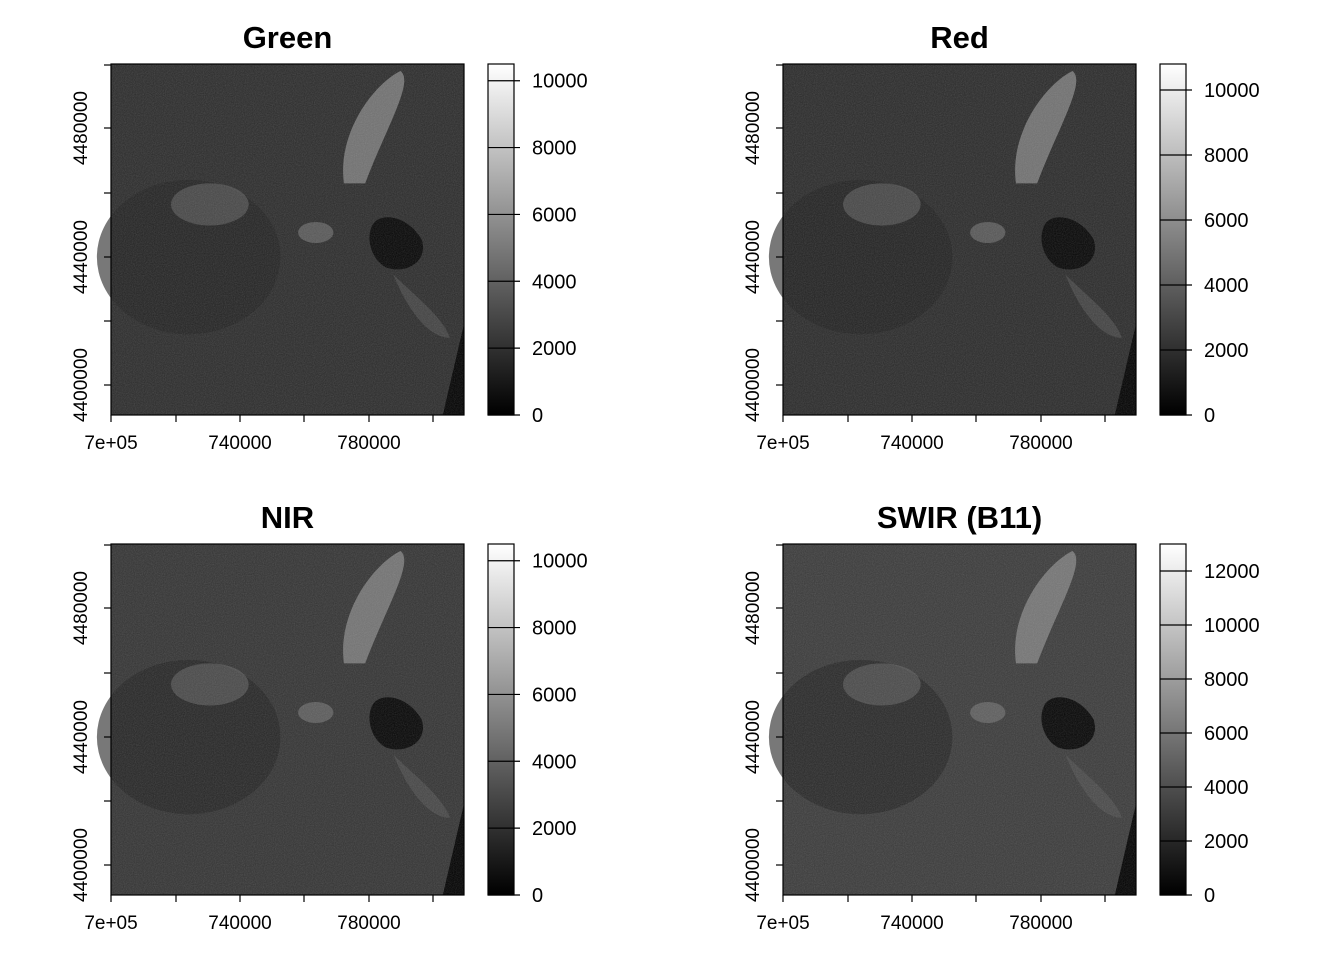 Image resolution: width=1344 pixels, height=960 pixels. Describe the element at coordinates (959, 517) in the screenshot. I see `panel-title: SWIR (B11)` at that location.